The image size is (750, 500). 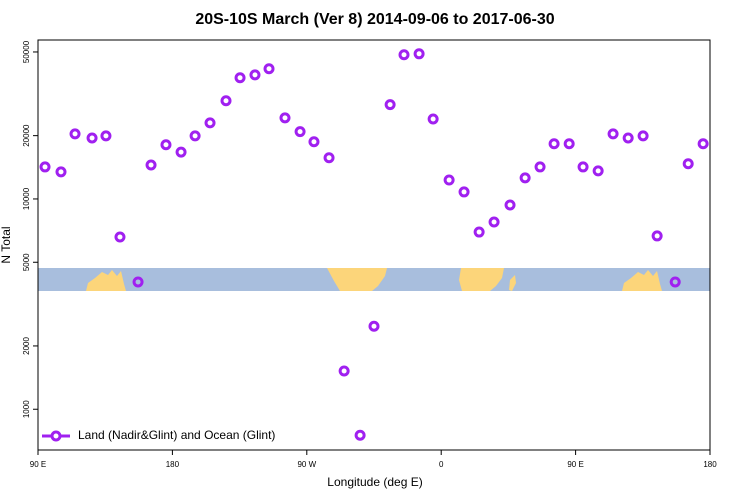 I want to click on legend-label: Land (Nadir&Glint) and Ocean (Glint), so click(x=176, y=435).